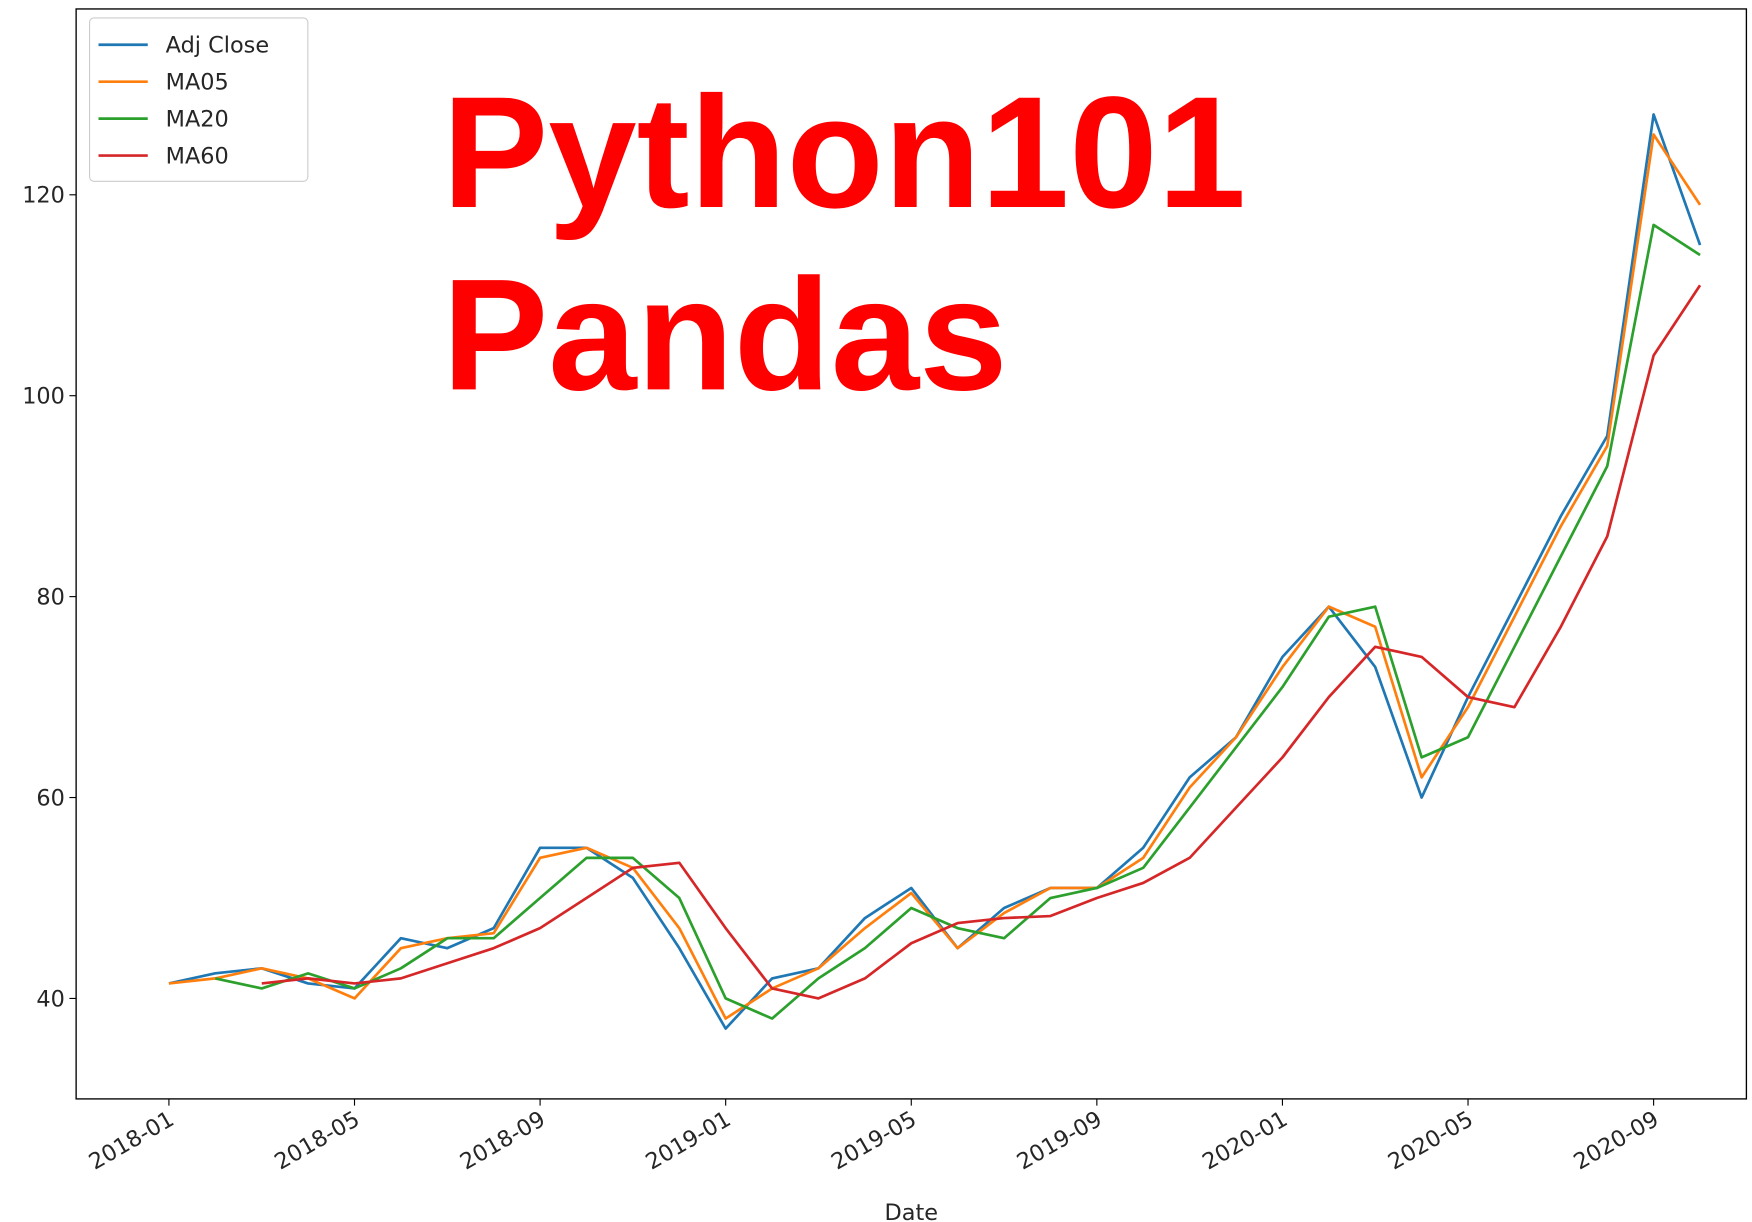 This screenshot has height=1222, width=1752. What do you see at coordinates (43, 397) in the screenshot?
I see `y-tick-label: 100` at bounding box center [43, 397].